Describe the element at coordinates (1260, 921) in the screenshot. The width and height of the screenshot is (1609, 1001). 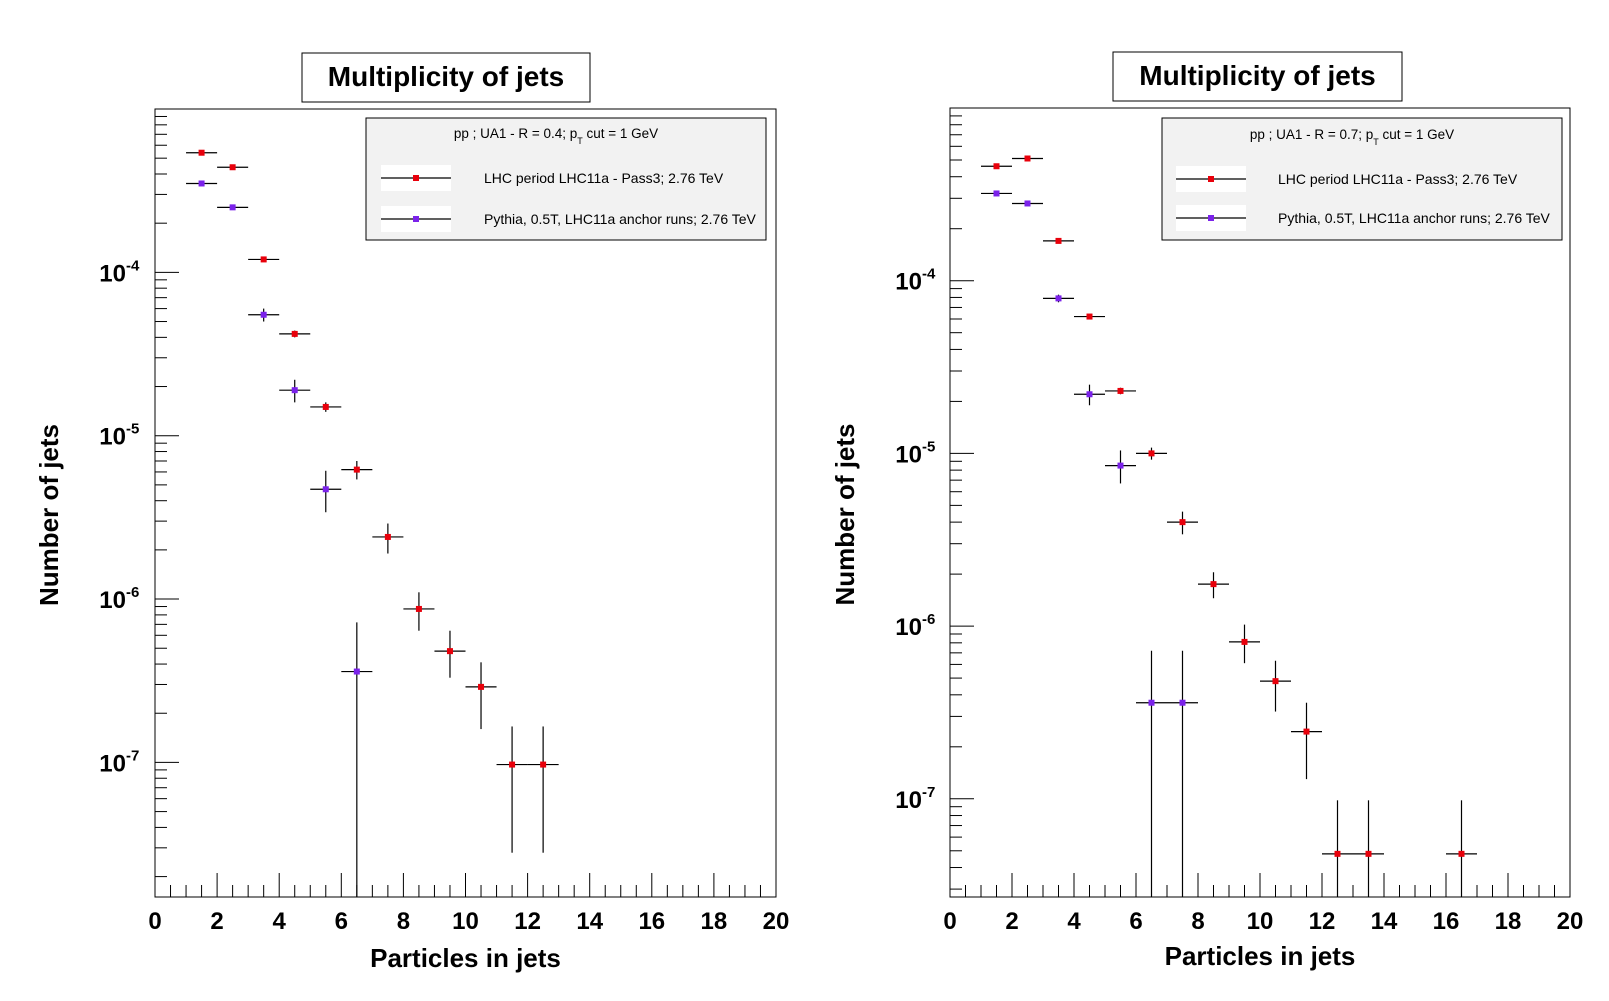
I see `x-tick-label: 10` at that location.